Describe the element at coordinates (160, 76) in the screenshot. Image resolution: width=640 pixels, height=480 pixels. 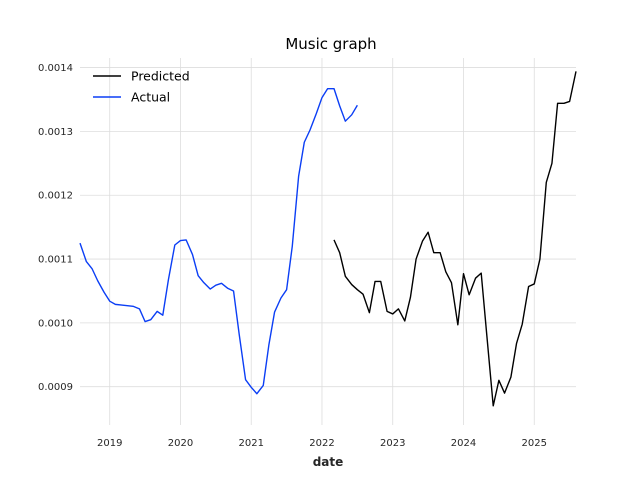
I see `legend-label-predicted: Predicted` at that location.